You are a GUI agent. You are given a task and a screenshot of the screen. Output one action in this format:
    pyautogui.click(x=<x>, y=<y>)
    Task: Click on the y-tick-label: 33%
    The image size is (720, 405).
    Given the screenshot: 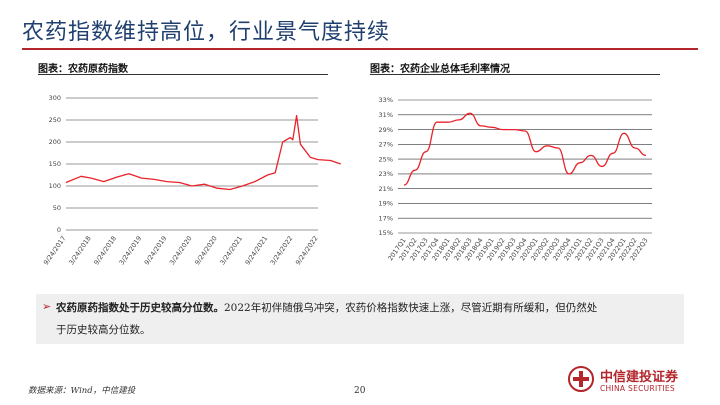 What is the action you would take?
    pyautogui.click(x=386, y=100)
    